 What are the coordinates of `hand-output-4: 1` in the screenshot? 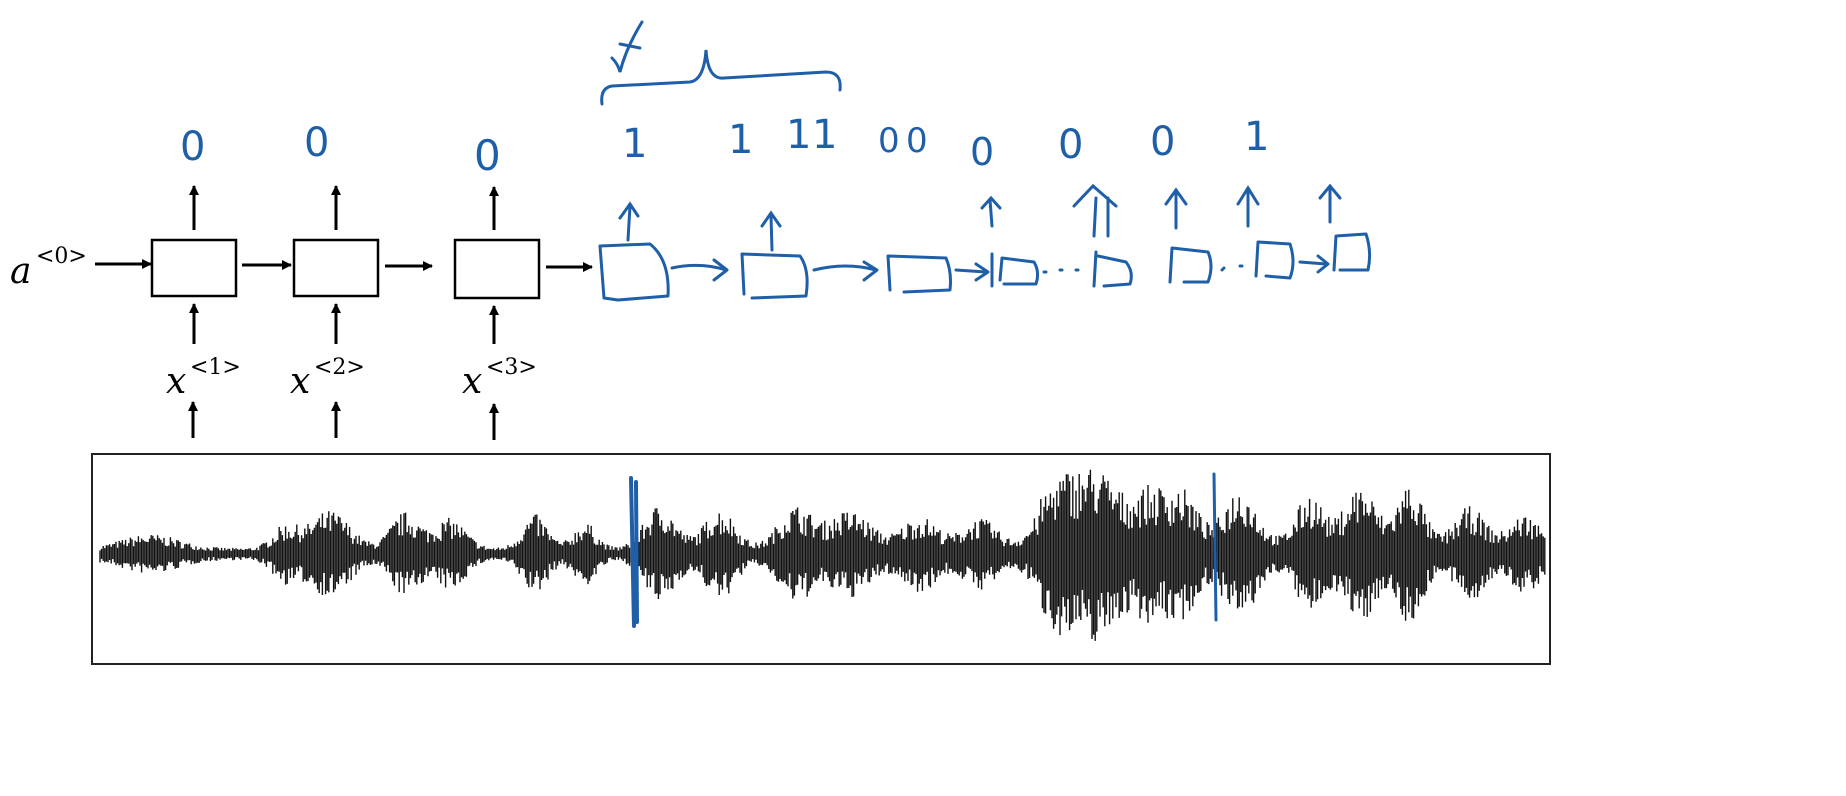 It's located at (824, 135).